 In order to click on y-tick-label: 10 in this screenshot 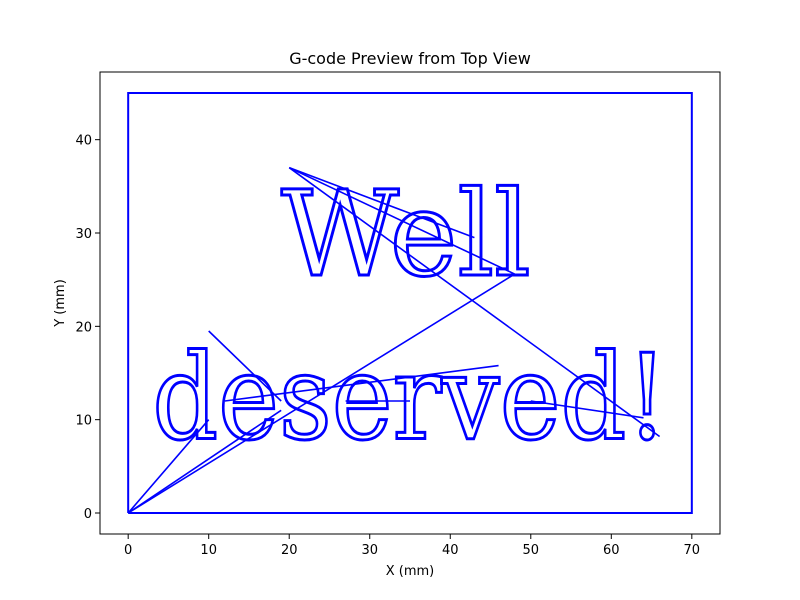, I will do `click(83, 421)`.